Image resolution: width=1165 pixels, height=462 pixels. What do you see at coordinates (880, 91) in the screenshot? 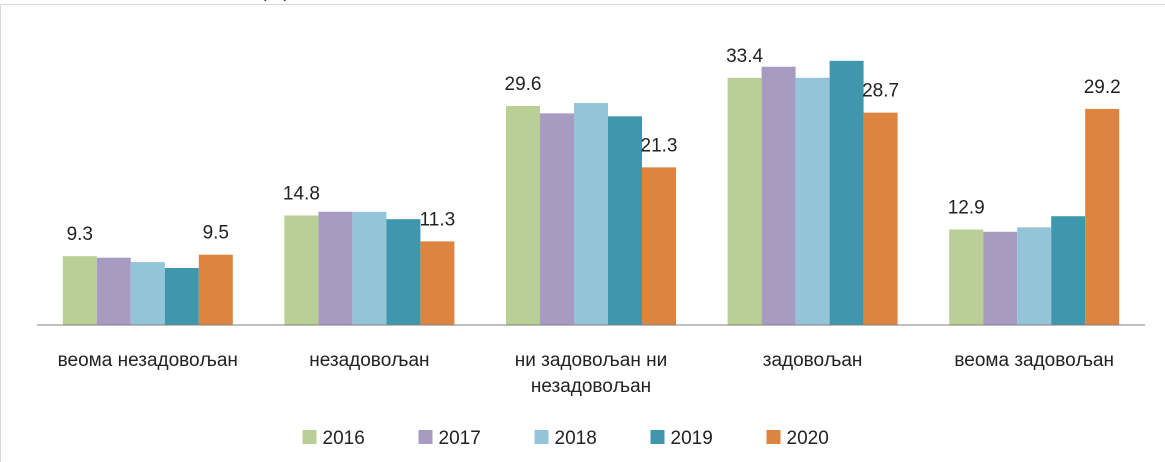
I see `data-label: 28.7` at bounding box center [880, 91].